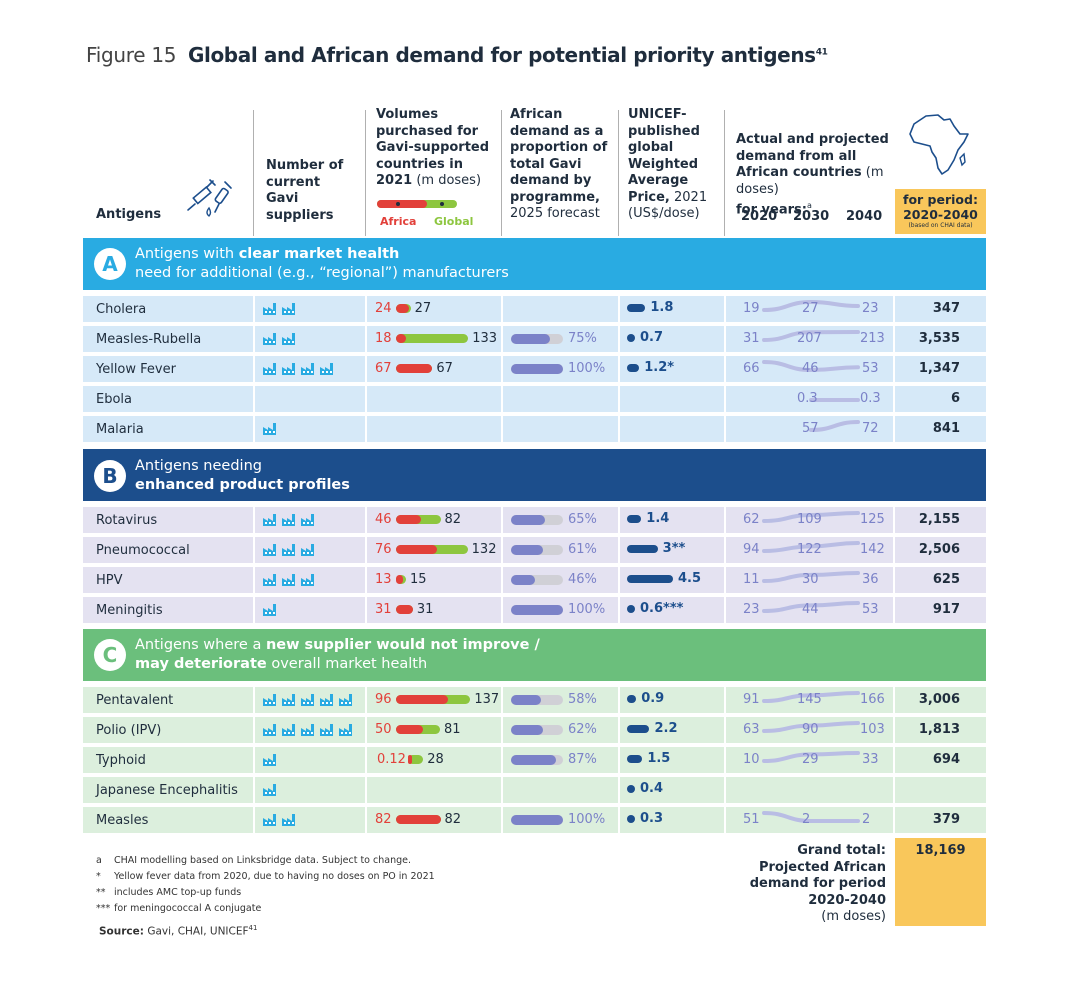 The image size is (1080, 983). What do you see at coordinates (540, 429) in the screenshot?
I see `table-row: Malaria 57 72 841` at bounding box center [540, 429].